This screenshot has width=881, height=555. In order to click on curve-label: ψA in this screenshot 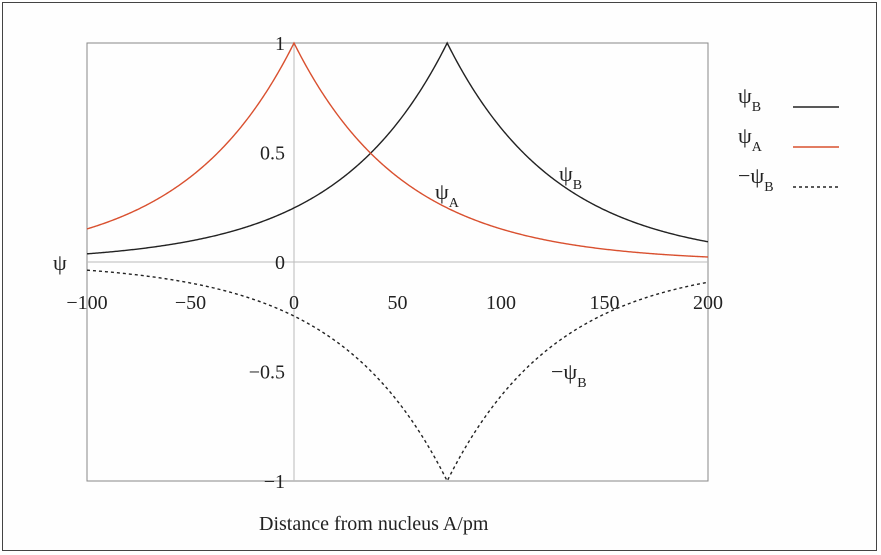, I will do `click(447, 195)`.